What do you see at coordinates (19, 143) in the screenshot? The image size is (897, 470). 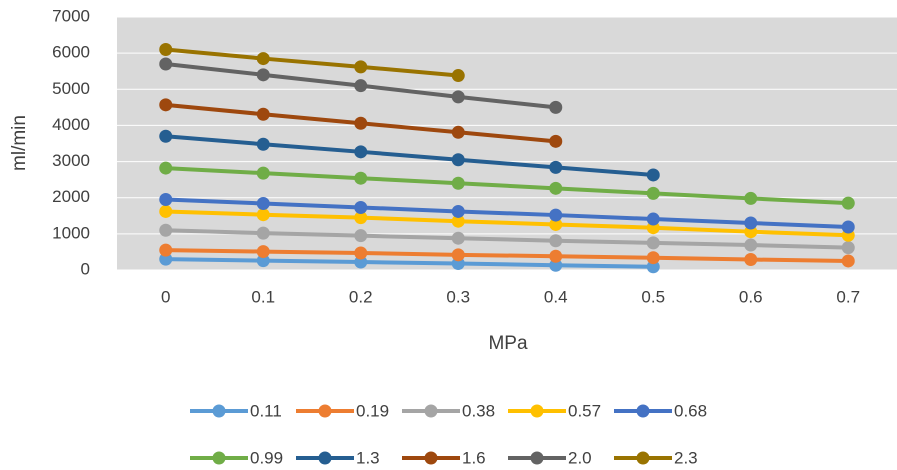 I see `y-axis-title: ml/min` at bounding box center [19, 143].